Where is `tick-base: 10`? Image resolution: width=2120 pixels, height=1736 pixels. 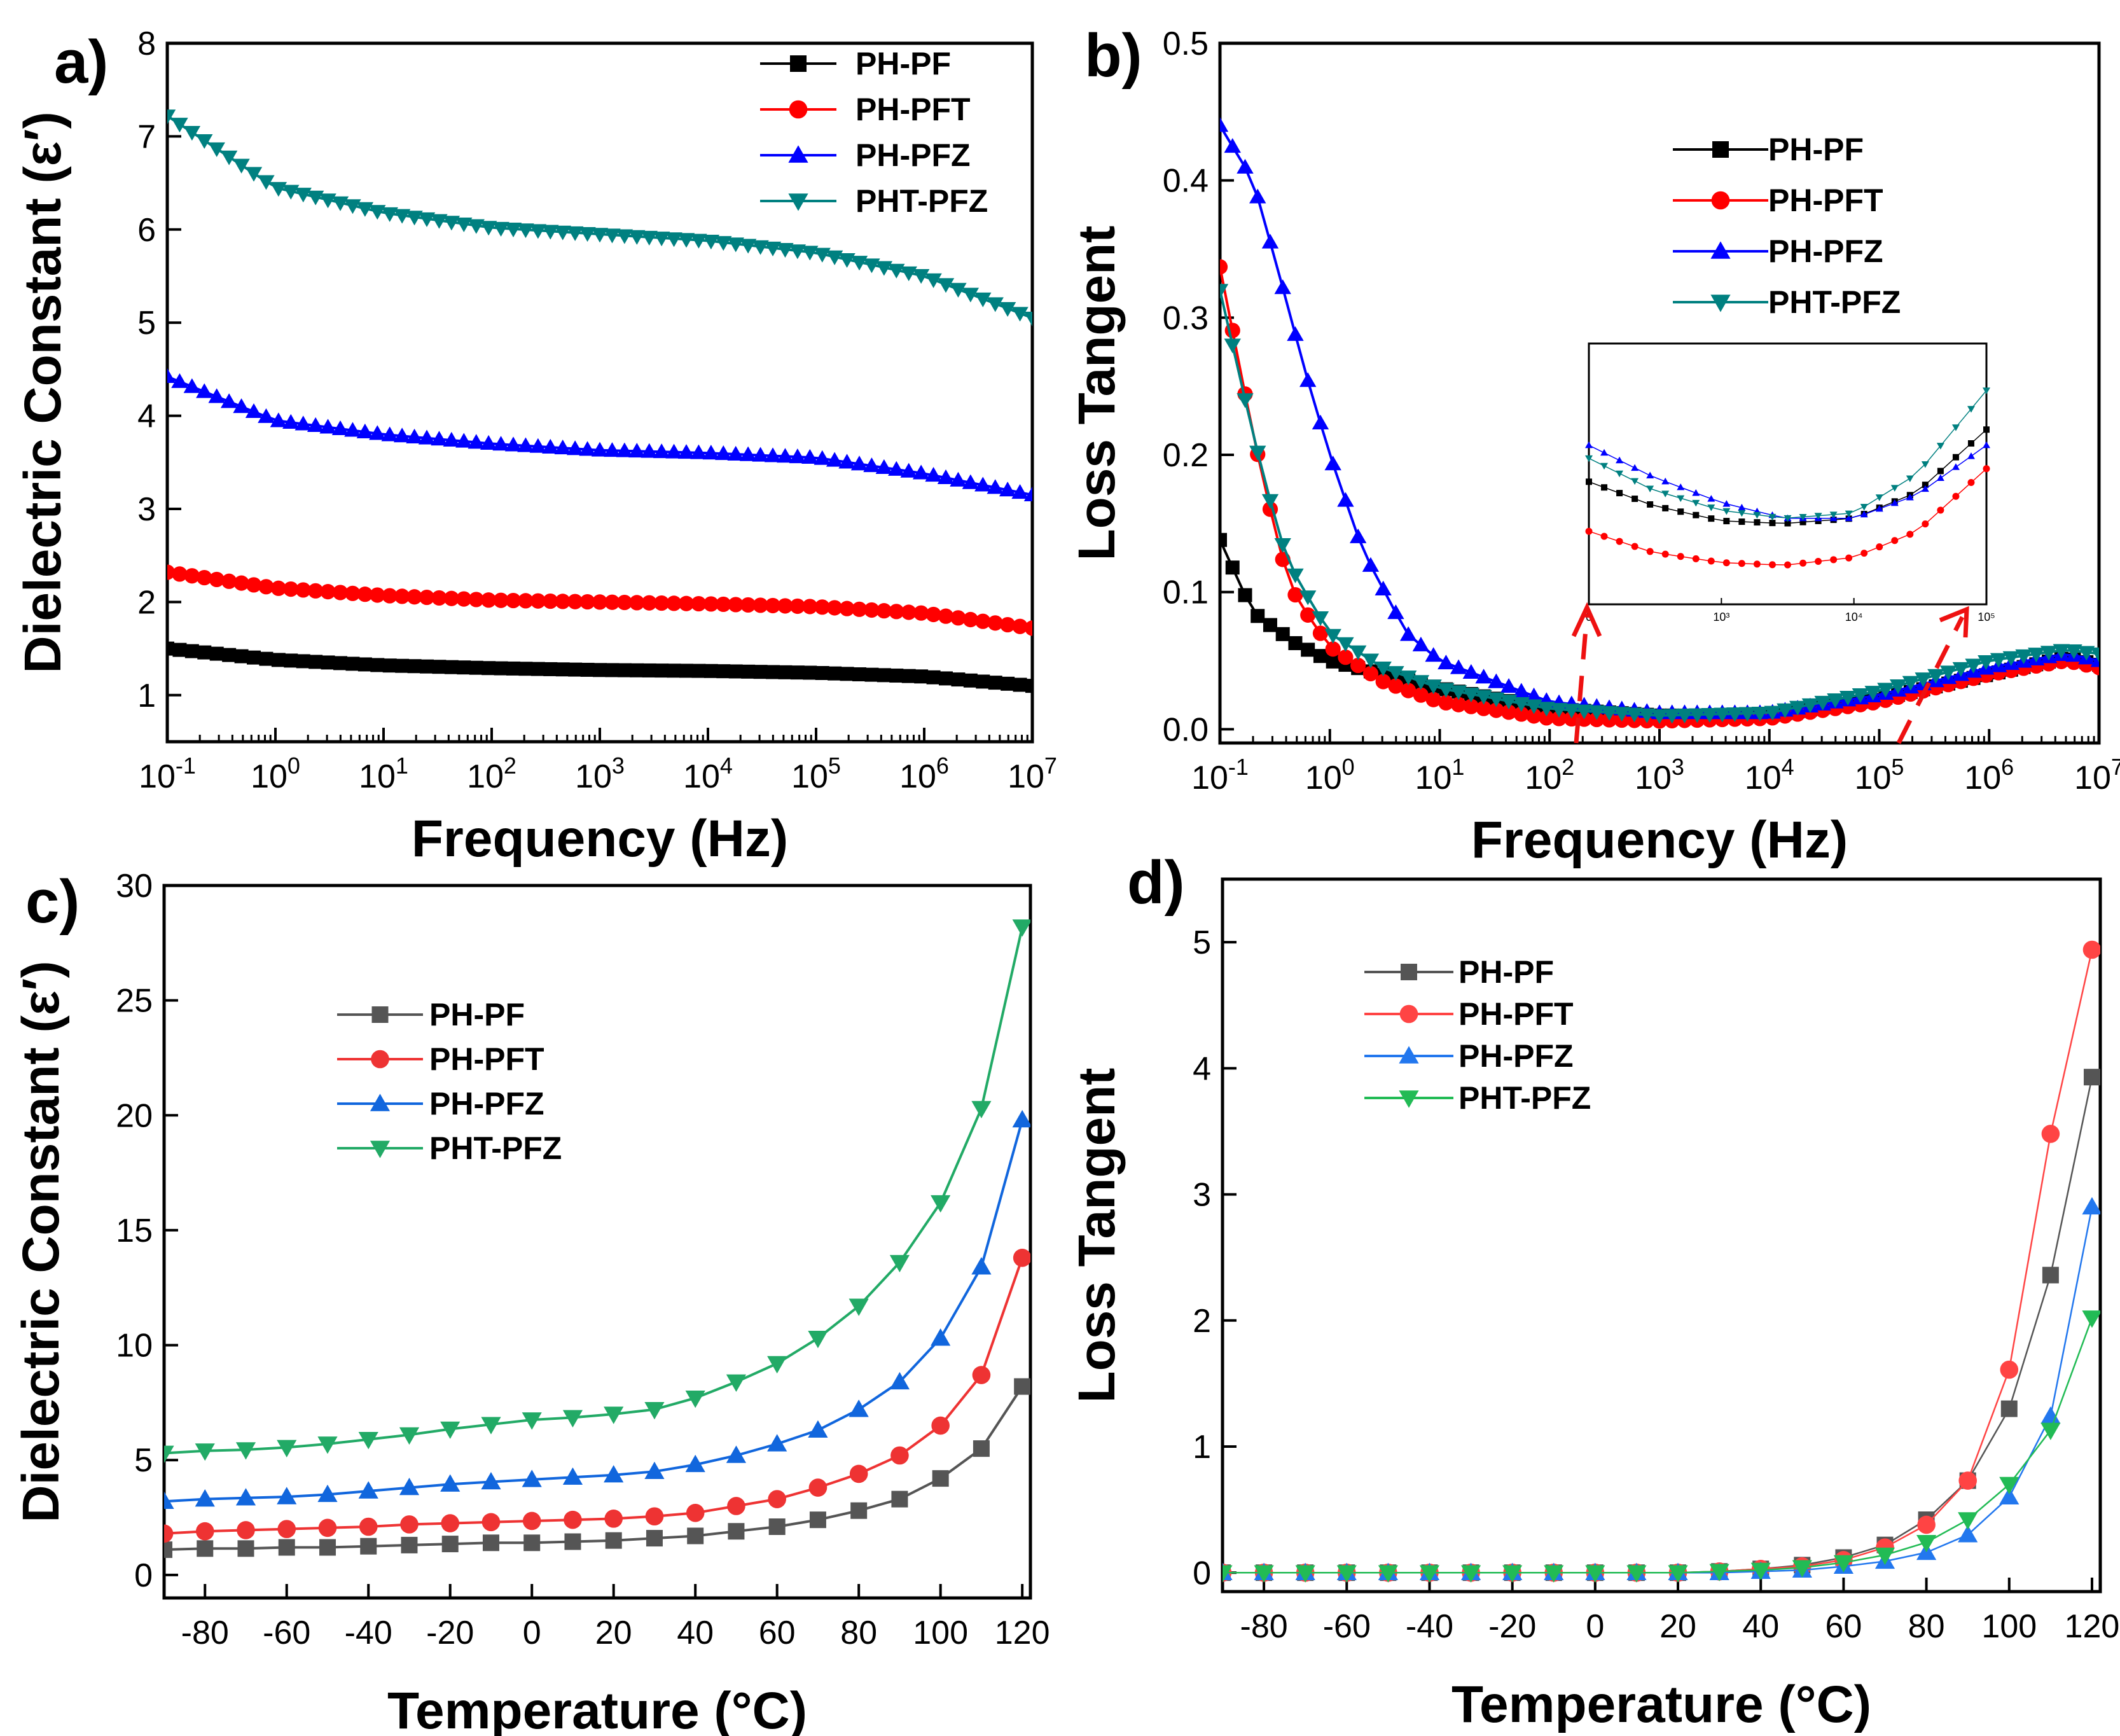 tick-base: 10 is located at coordinates (1543, 778).